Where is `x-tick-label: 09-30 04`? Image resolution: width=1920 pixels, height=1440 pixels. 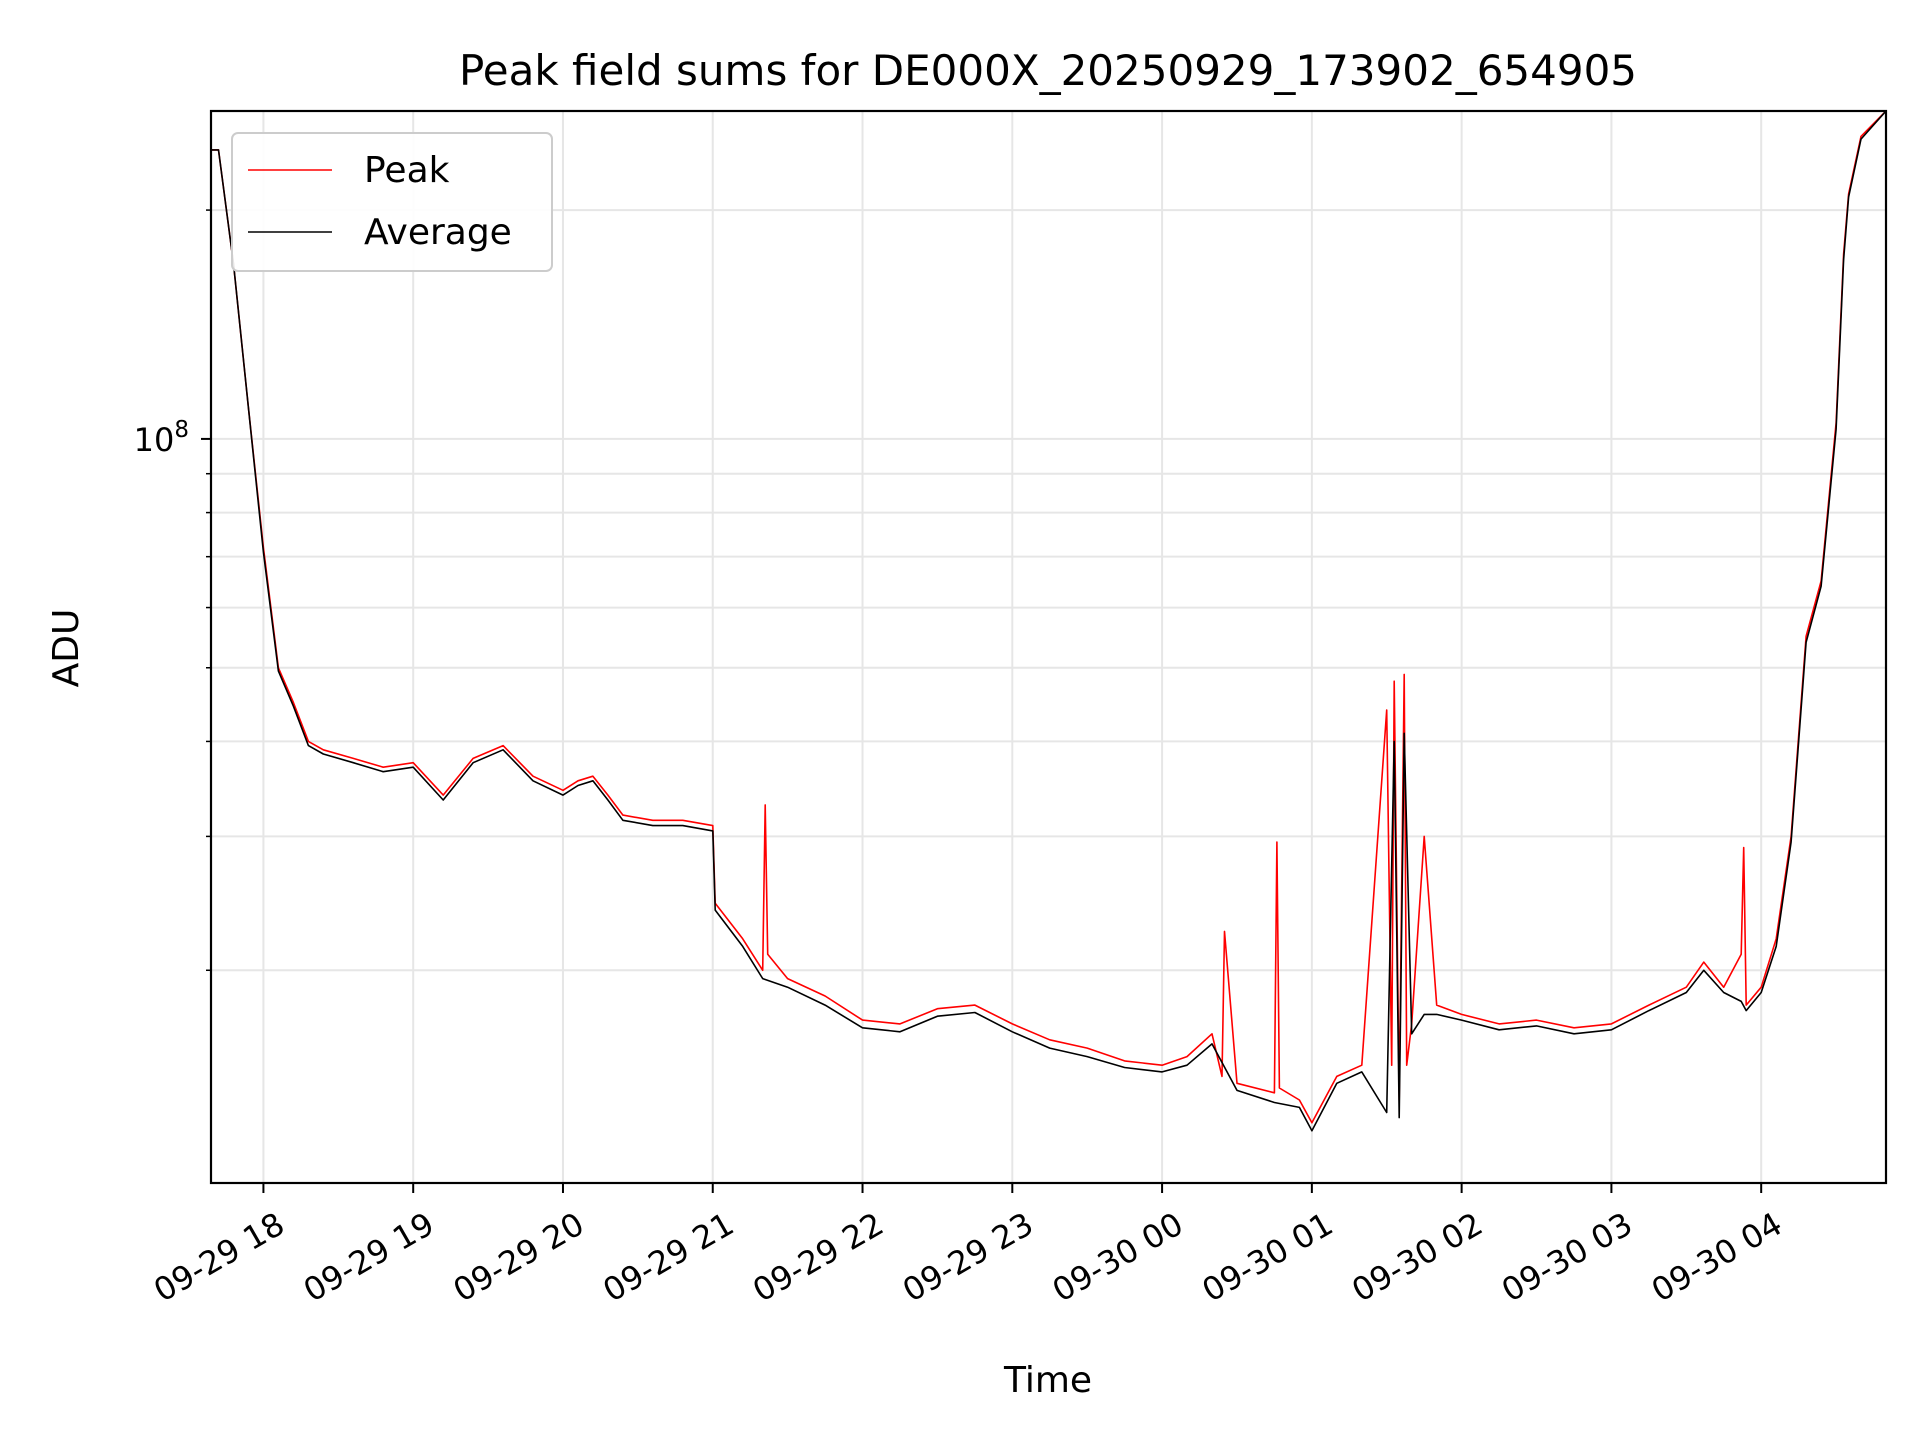
x-tick-label: 09-30 04 is located at coordinates (1717, 1257).